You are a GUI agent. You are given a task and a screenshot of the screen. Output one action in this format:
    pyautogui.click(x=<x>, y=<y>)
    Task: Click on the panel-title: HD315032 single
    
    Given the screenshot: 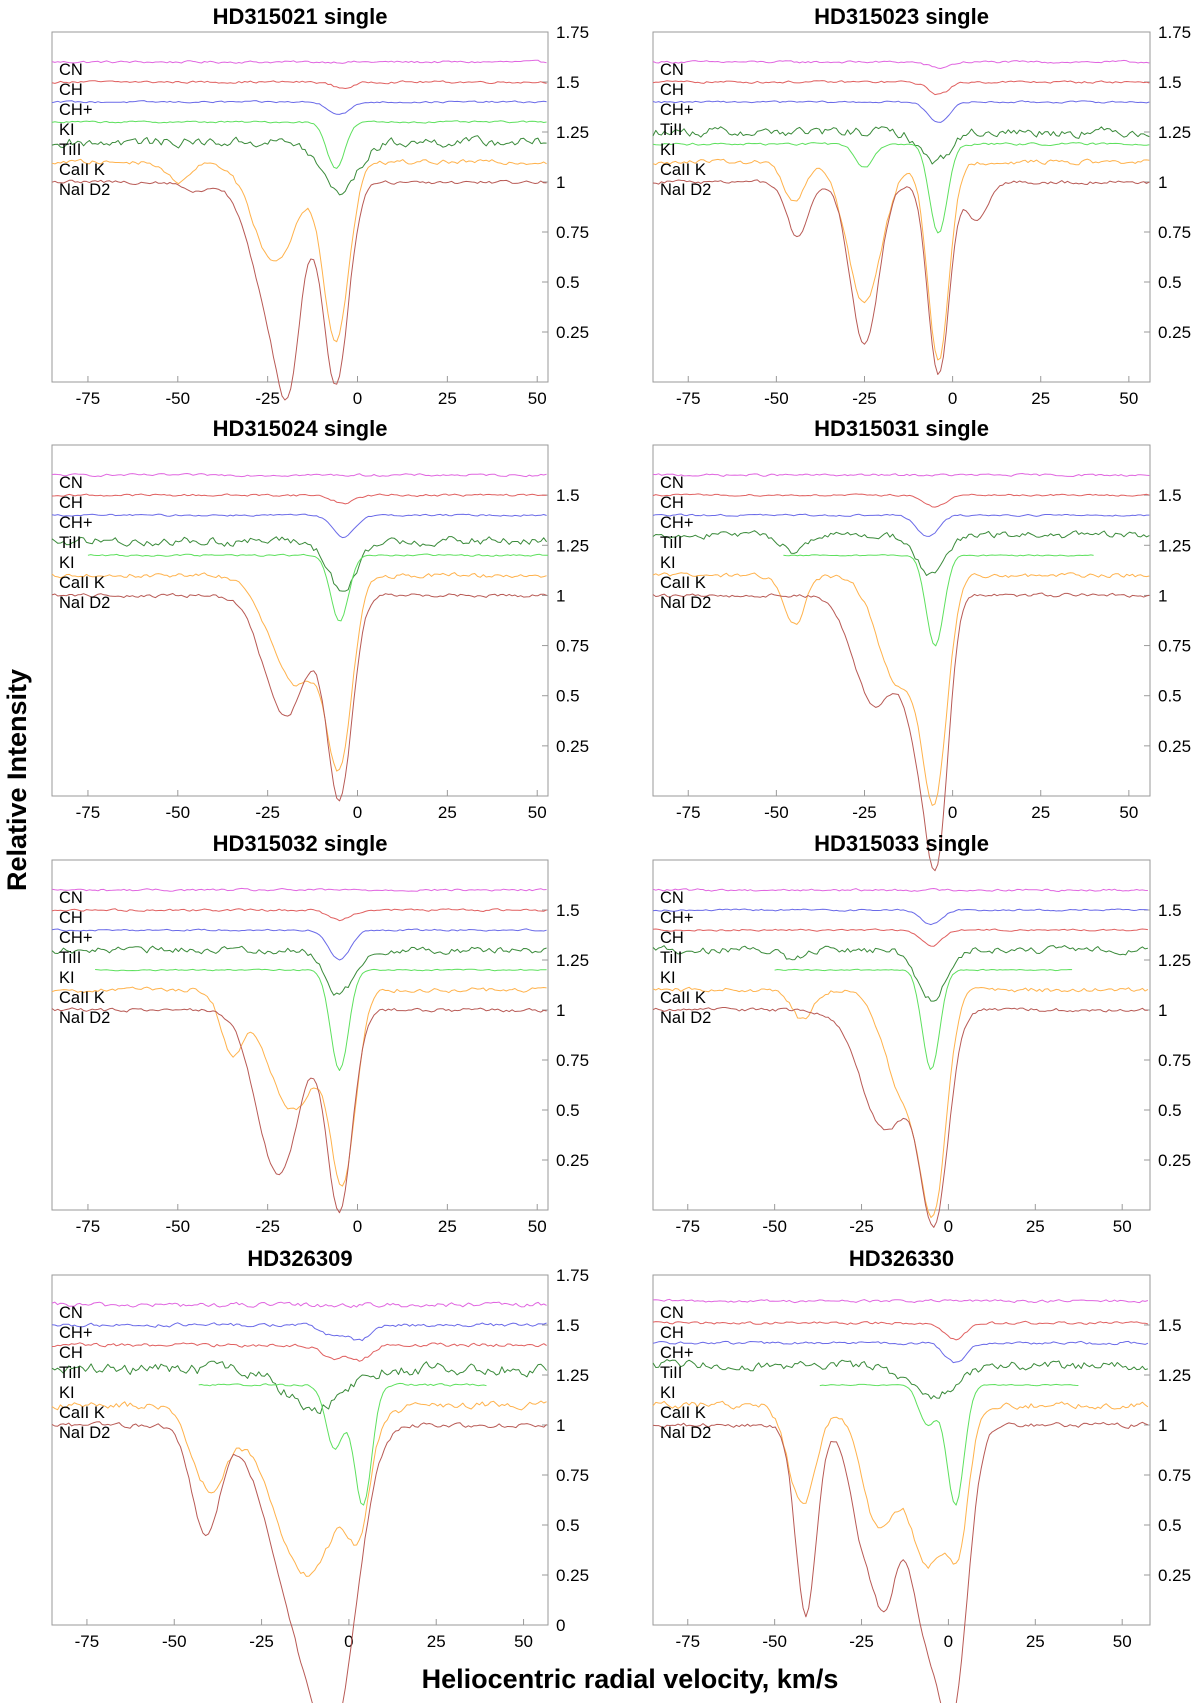 What is the action you would take?
    pyautogui.click(x=300, y=843)
    